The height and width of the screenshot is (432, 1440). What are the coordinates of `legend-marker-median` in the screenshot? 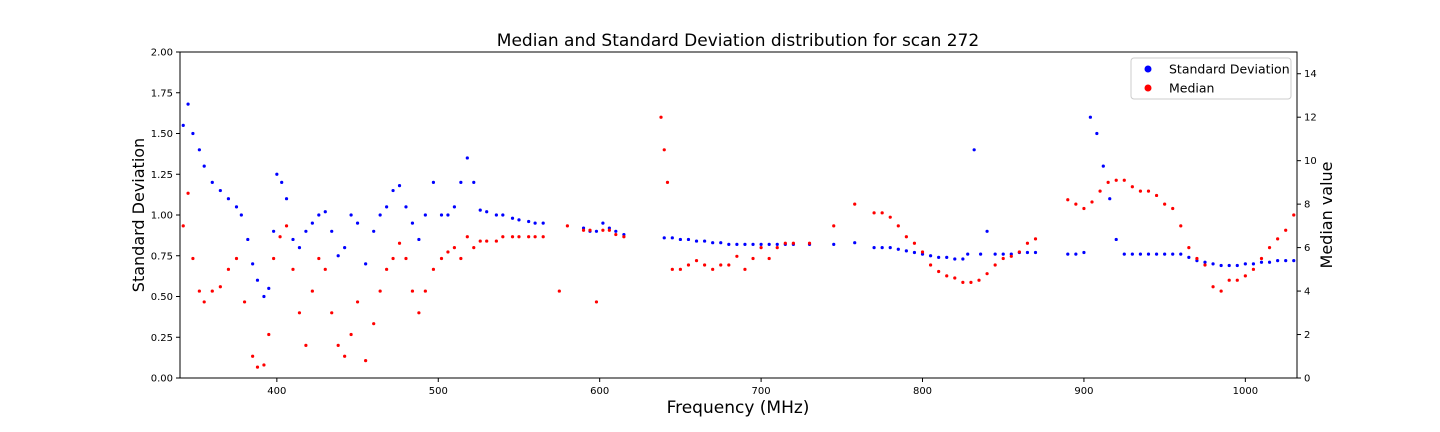 It's located at (1148, 88).